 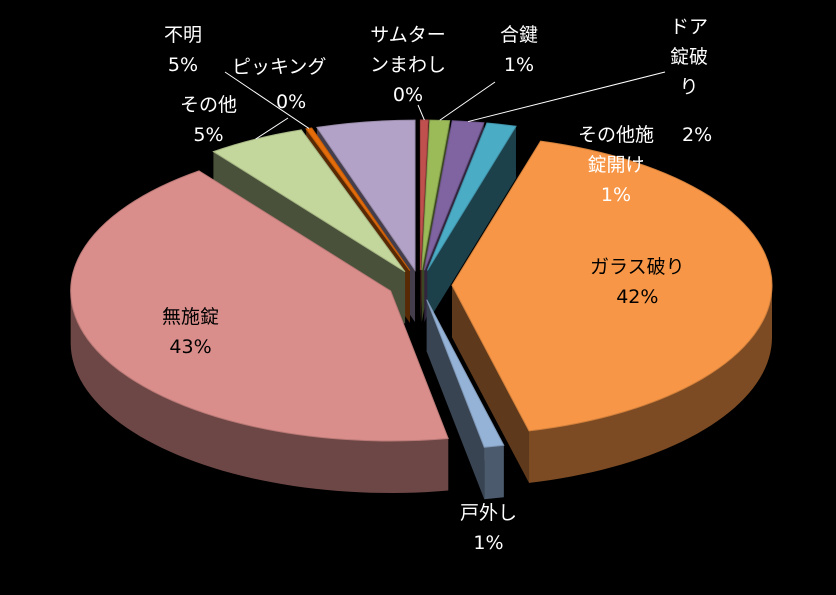 I want to click on slice-rim-door_removal, so click(x=494, y=472).